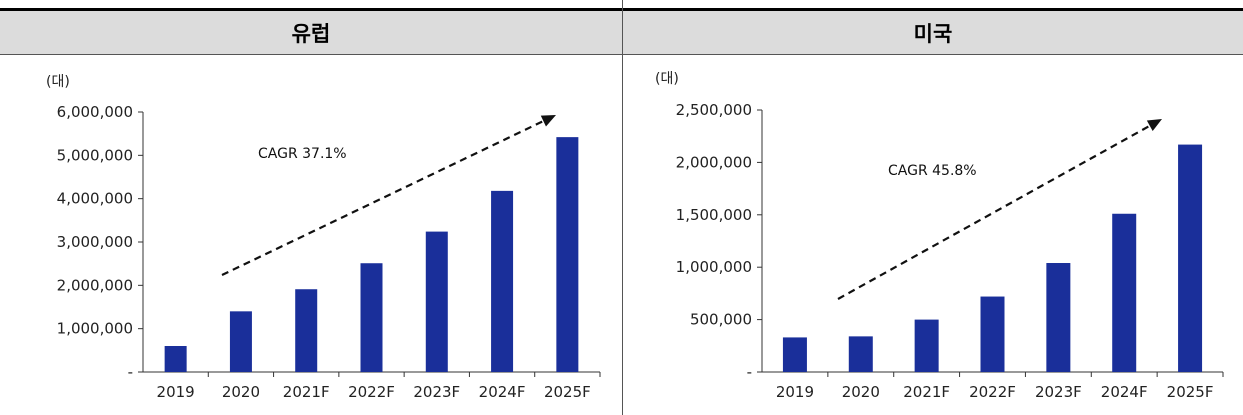  Describe the element at coordinates (714, 110) in the screenshot. I see `y-tick-label: 2,500,000` at that location.